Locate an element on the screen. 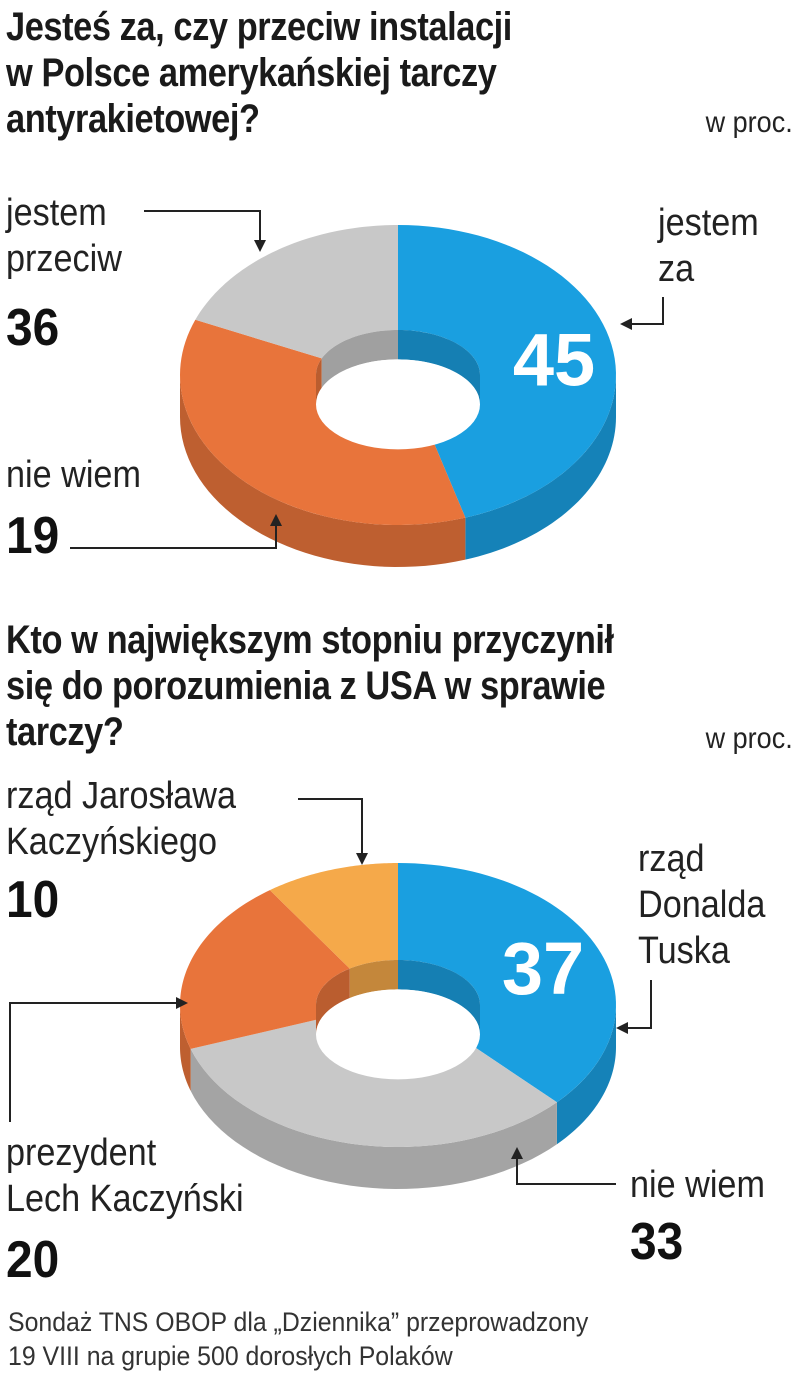 Image resolution: width=805 pixels, height=1386 pixels. chart1-label-za: jestem za is located at coordinates (708, 246).